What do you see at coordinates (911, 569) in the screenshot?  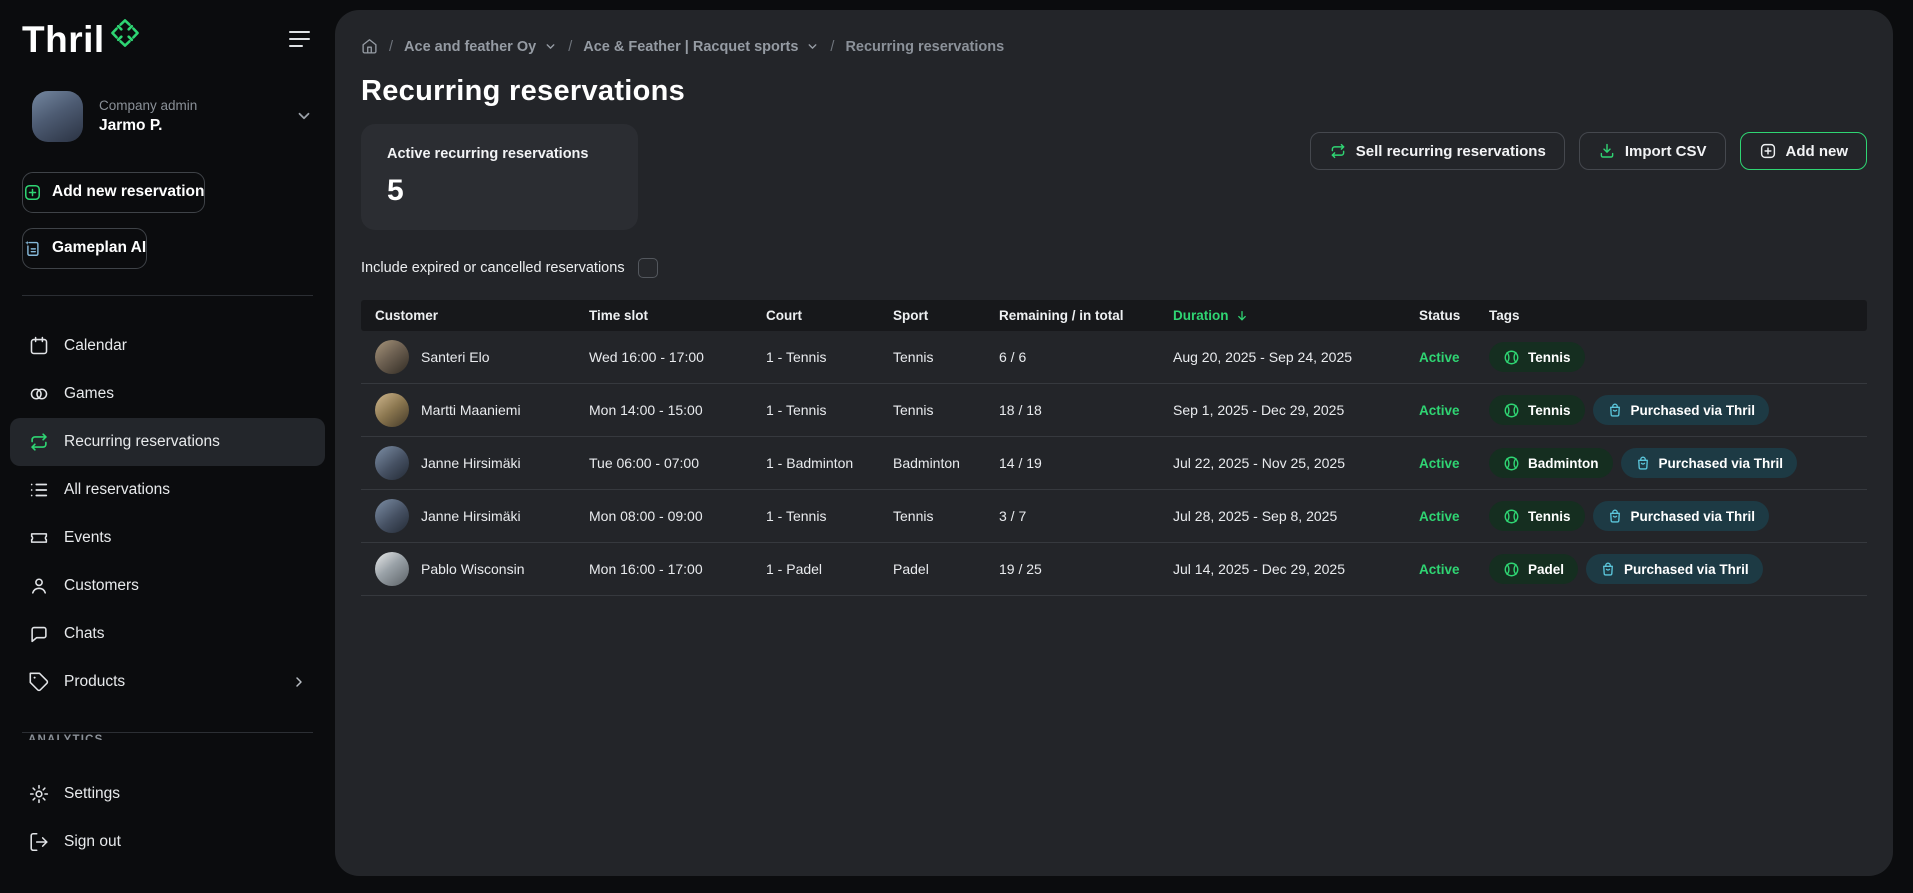 I see `sport-cell: Padel` at bounding box center [911, 569].